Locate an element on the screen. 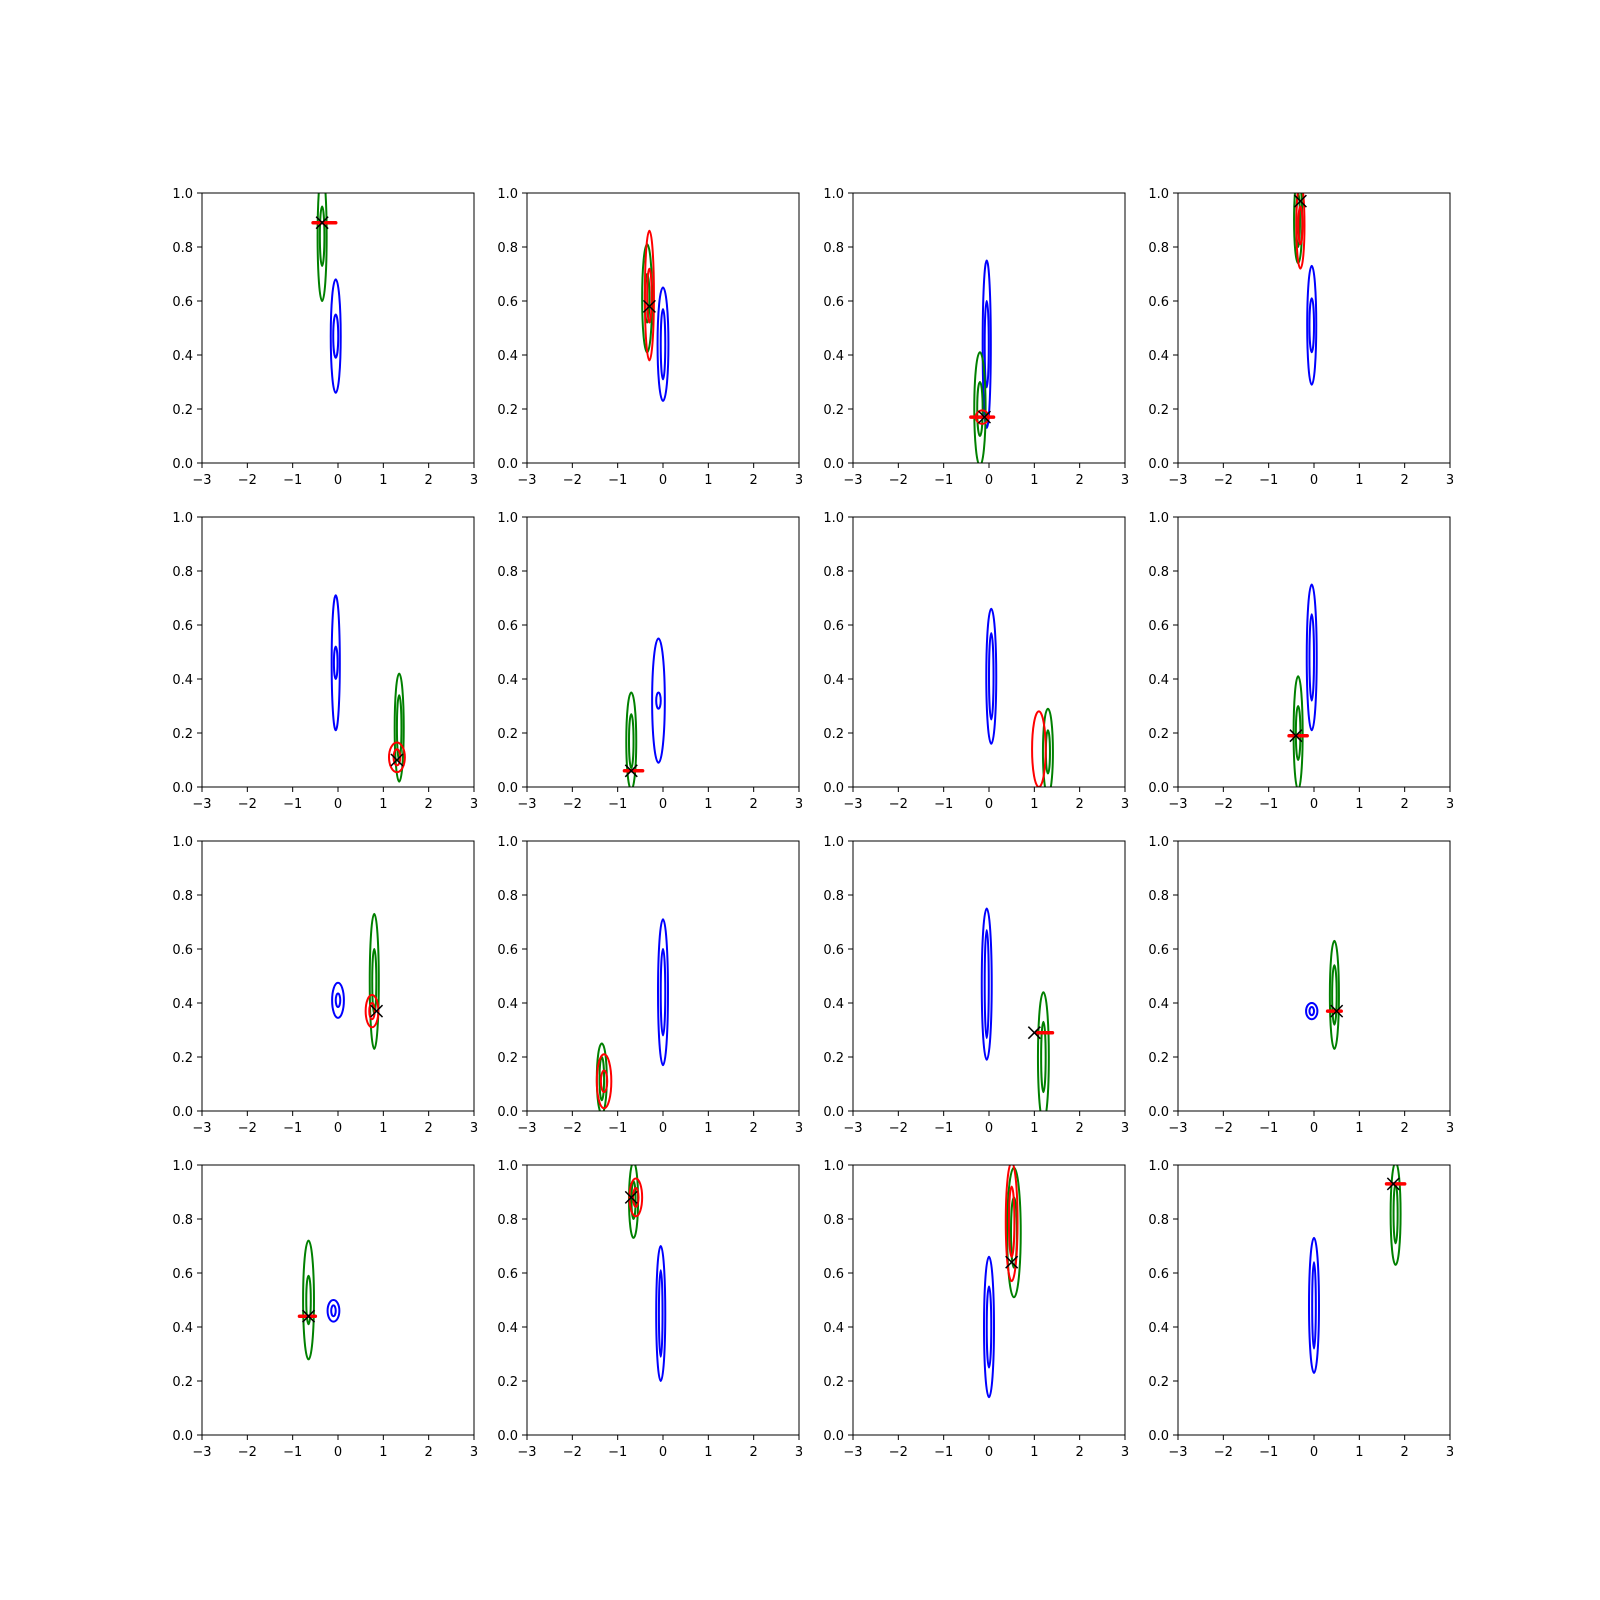  x-tick-label: −1 is located at coordinates (617, 480).